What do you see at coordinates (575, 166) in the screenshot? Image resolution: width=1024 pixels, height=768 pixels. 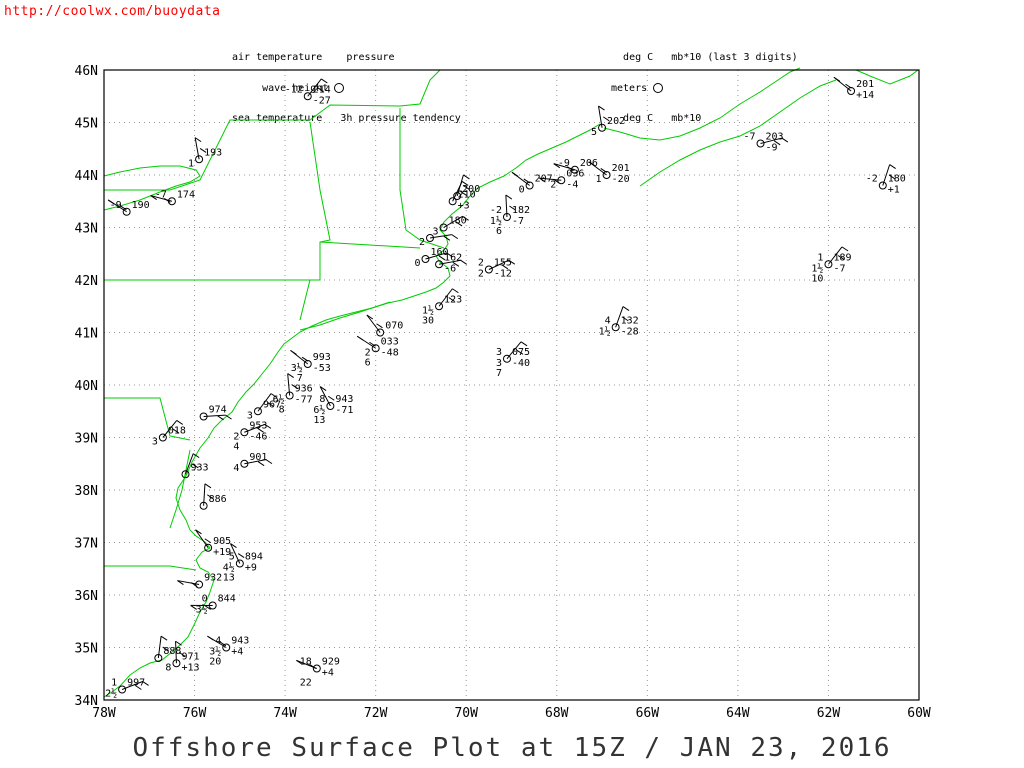 I see `station-plot: -9 206` at bounding box center [575, 166].